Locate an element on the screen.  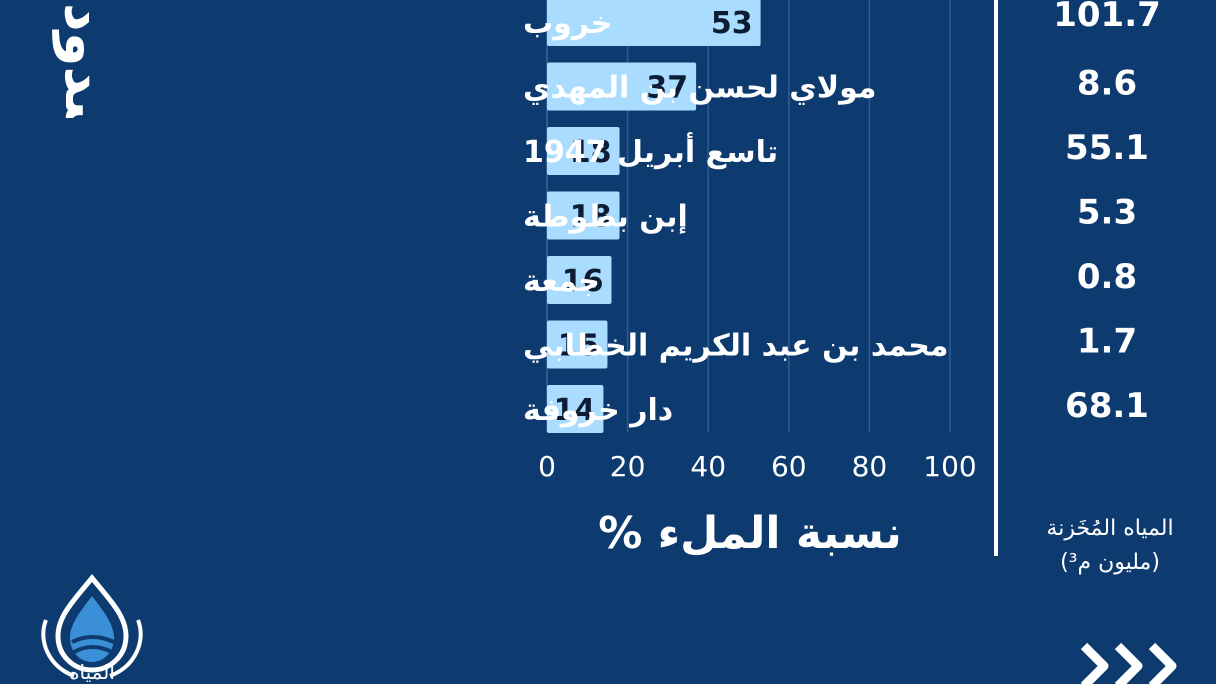
bar-value-label: 15 is located at coordinates (579, 346).